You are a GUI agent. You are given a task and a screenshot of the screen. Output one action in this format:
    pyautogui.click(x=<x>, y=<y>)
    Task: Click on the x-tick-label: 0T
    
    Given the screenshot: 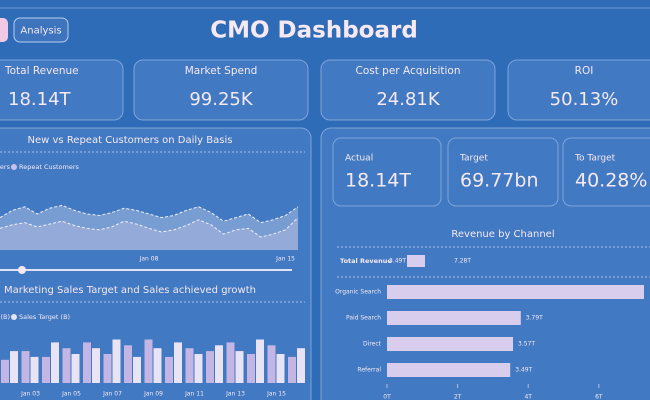 What is the action you would take?
    pyautogui.click(x=387, y=397)
    